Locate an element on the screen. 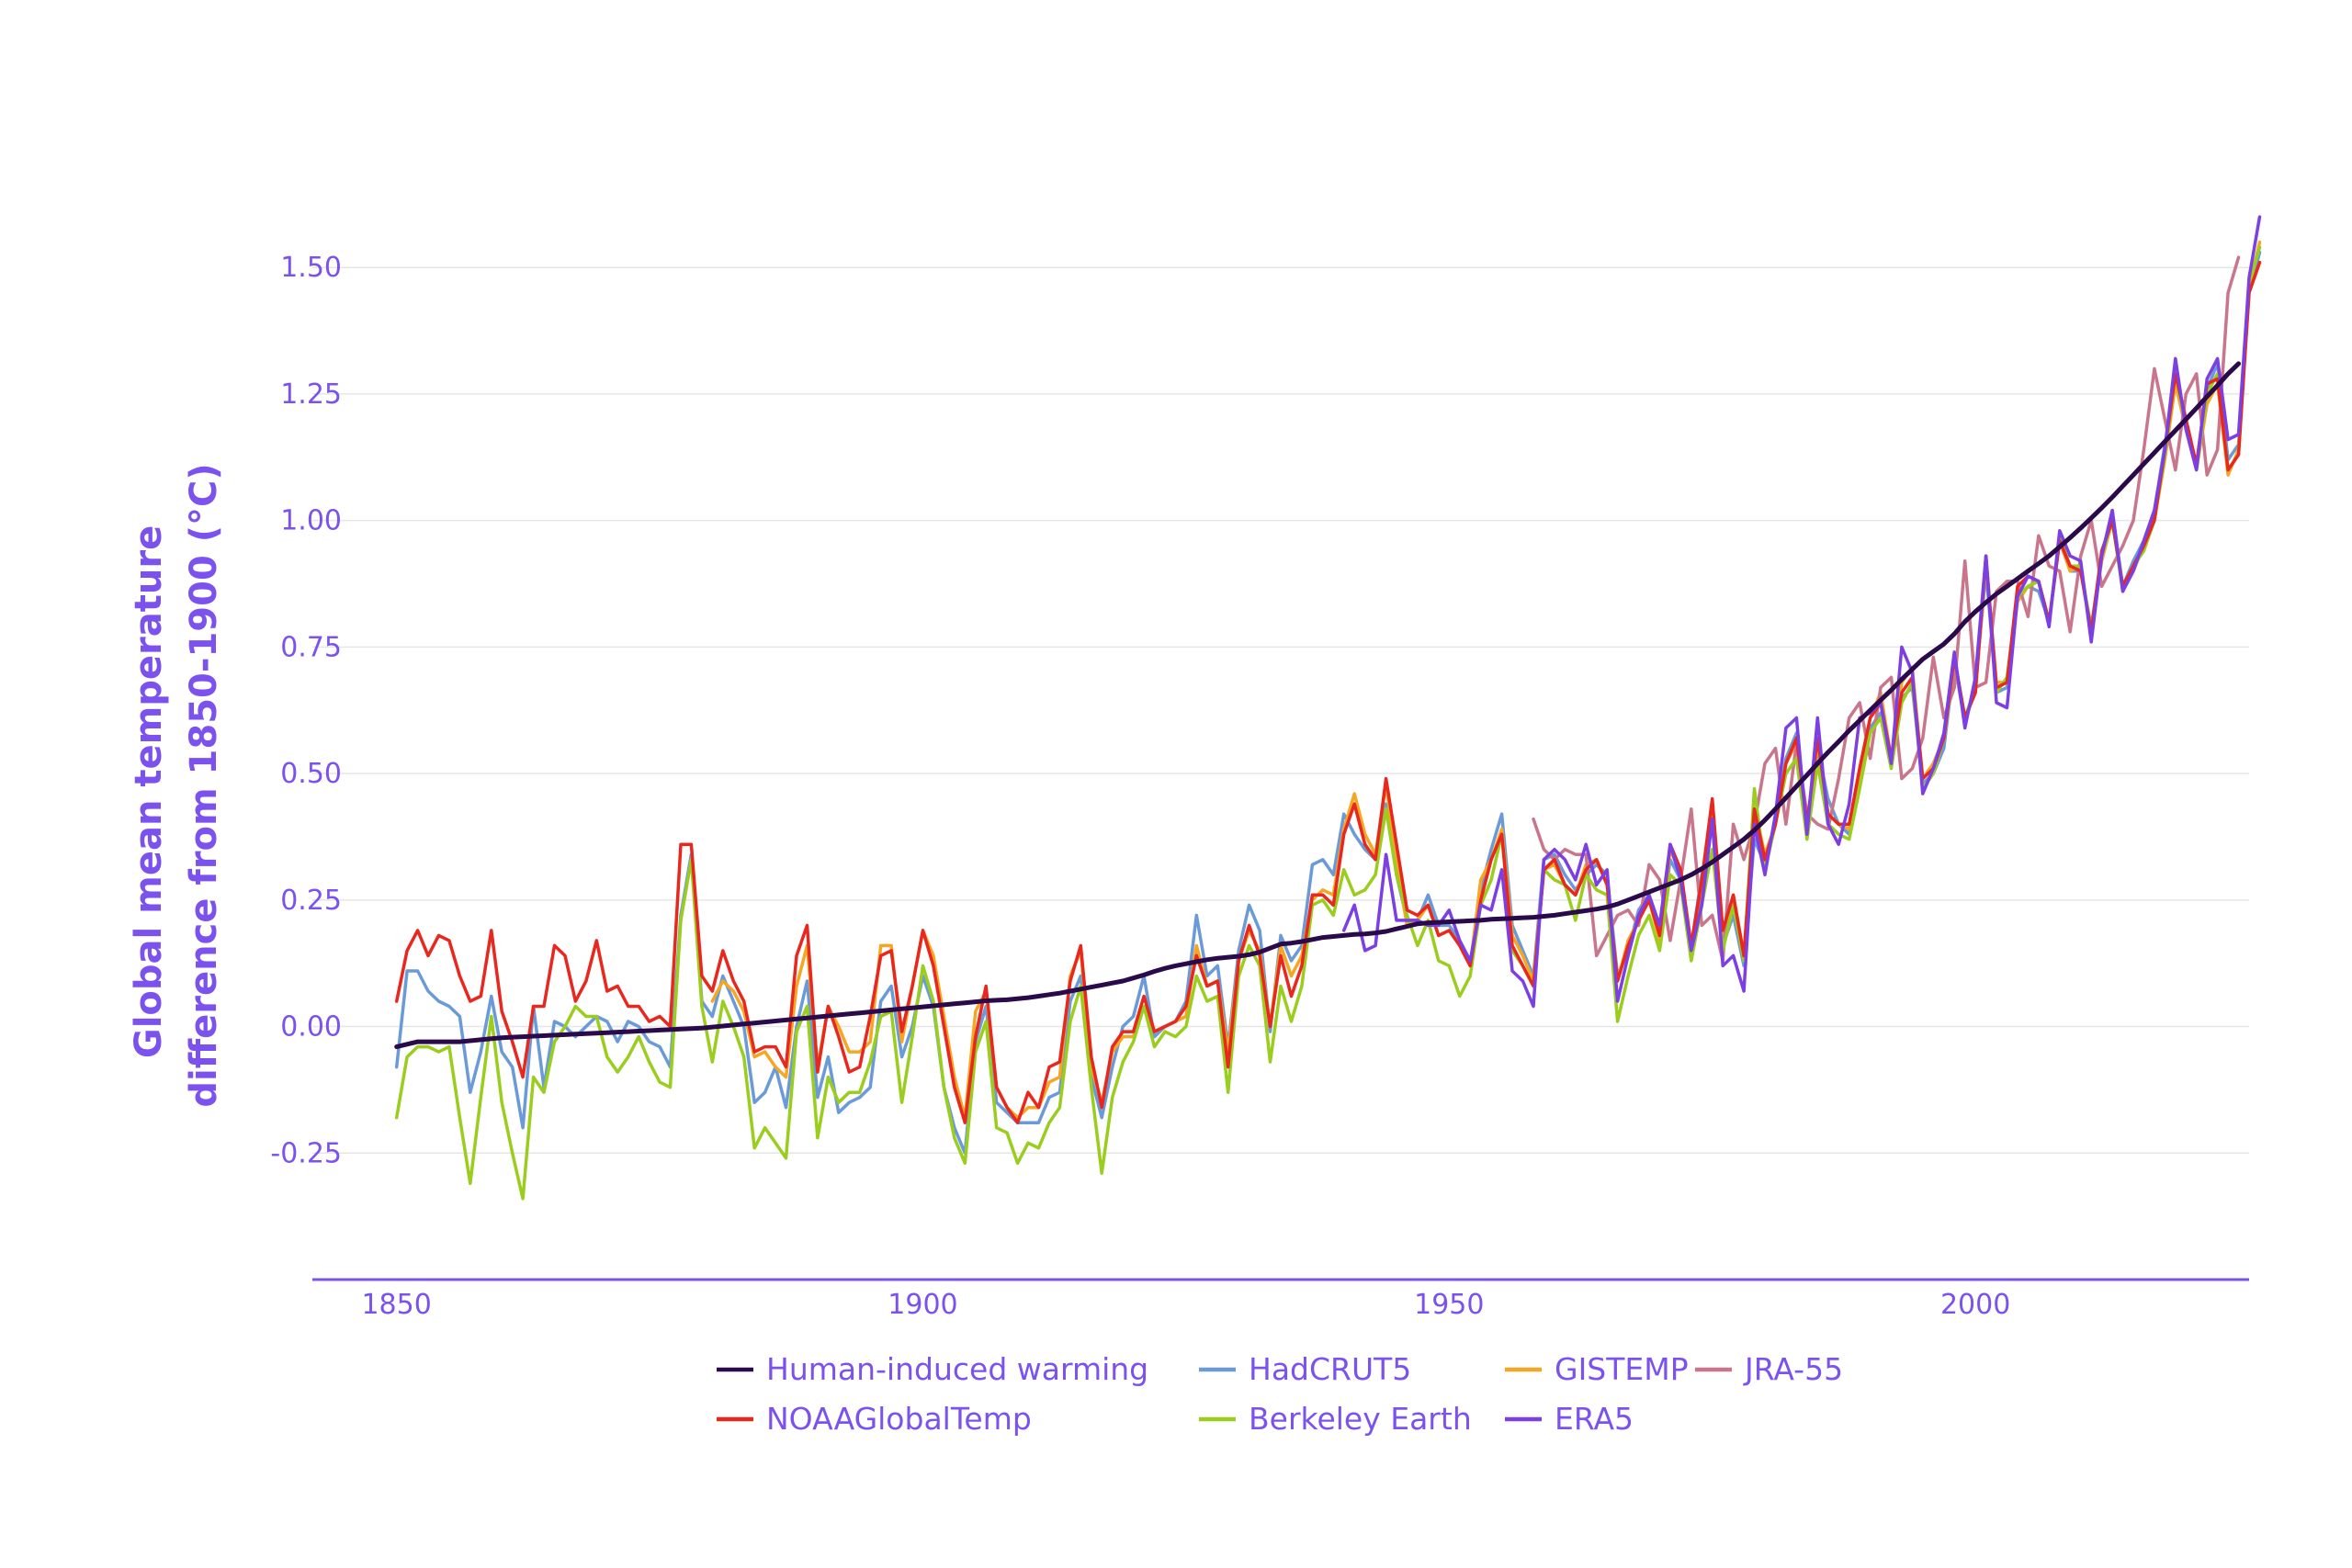 The height and width of the screenshot is (1568, 2352). y-tick-label: 0.50 is located at coordinates (311, 774).